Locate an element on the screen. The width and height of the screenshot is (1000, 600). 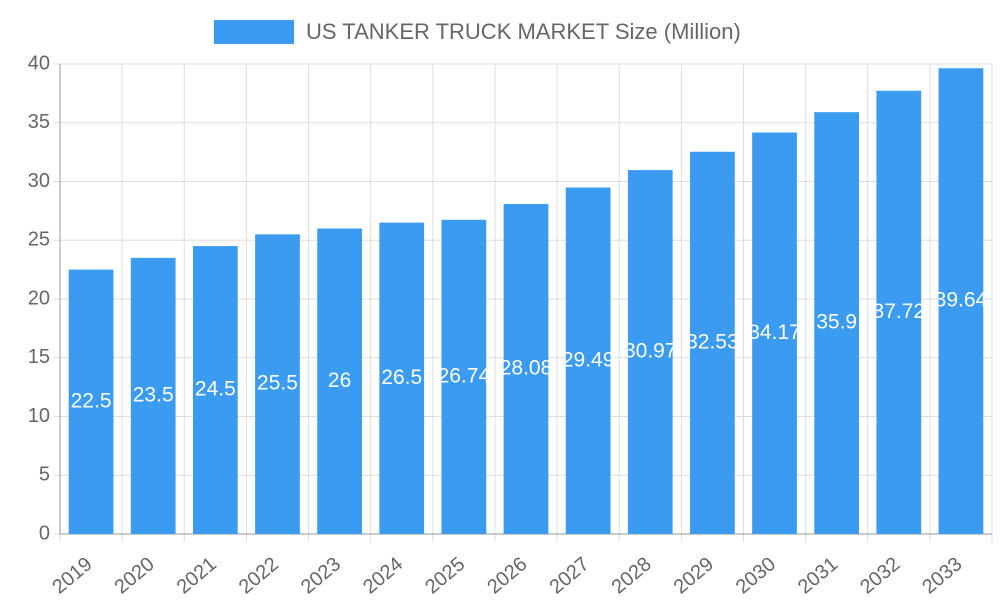
value-label: 39.64 is located at coordinates (961, 300).